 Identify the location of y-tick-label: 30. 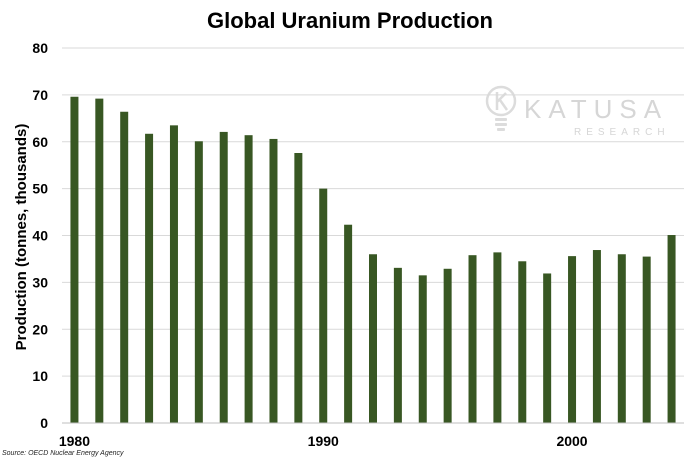
(40, 282).